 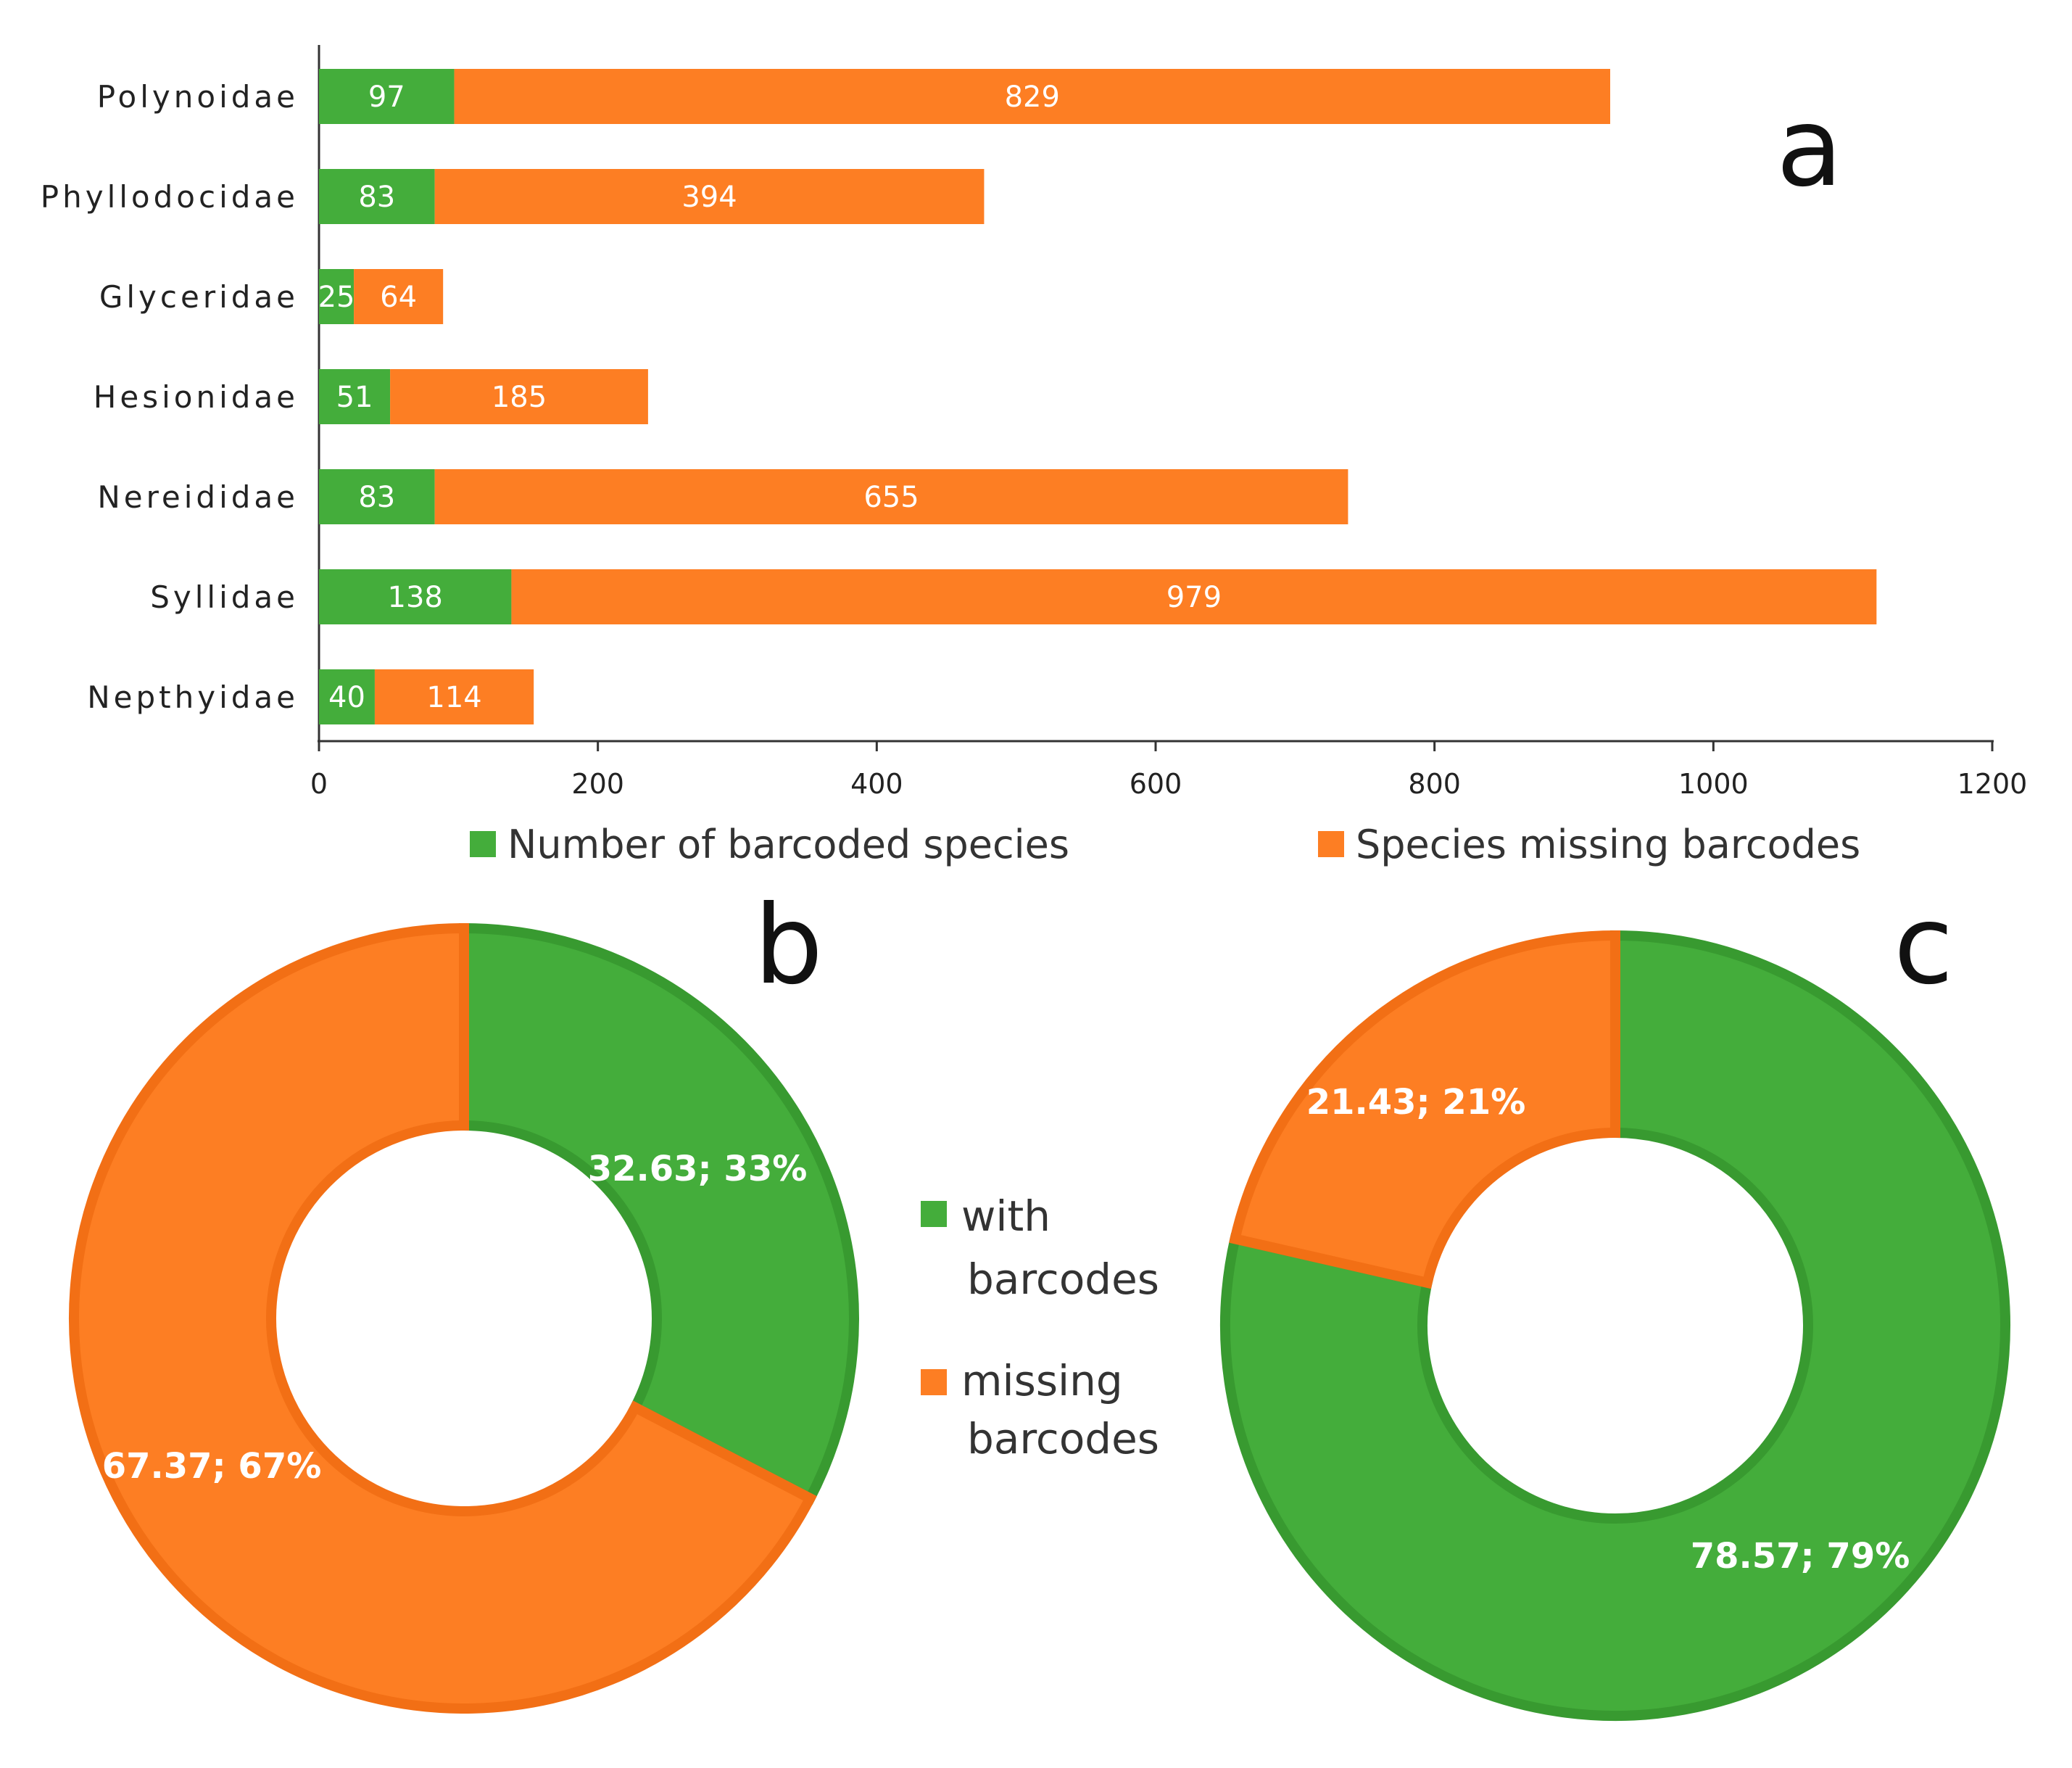 I want to click on bar-nepthyidae-missing, so click(x=454, y=696).